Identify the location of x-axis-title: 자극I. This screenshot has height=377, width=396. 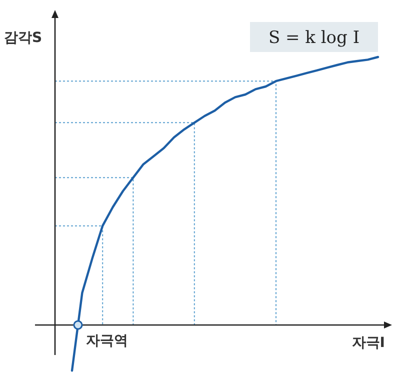
(368, 343).